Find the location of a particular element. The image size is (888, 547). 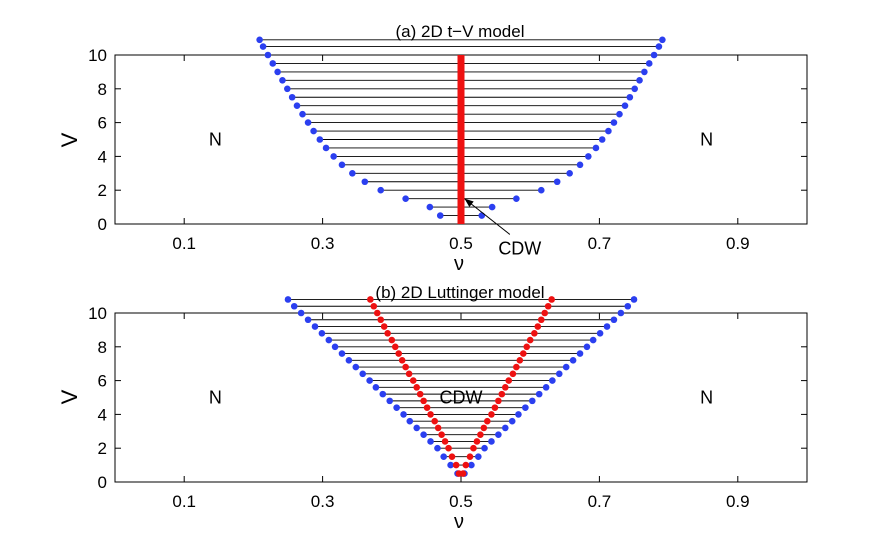

panel-a-ytick-label: 2 is located at coordinates (102, 190).